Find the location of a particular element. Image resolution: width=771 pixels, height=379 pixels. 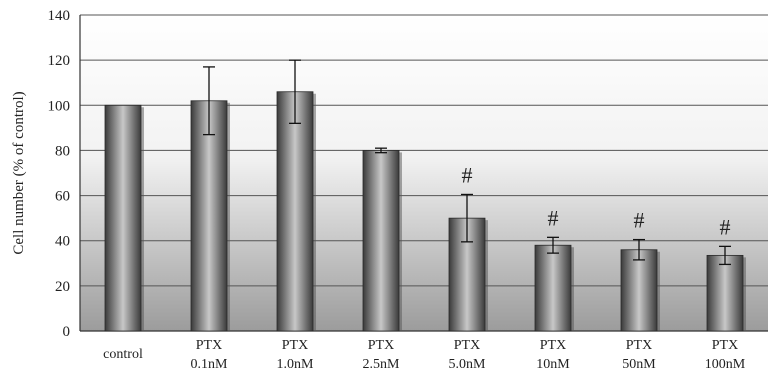

y-tick-label: 0 is located at coordinates (67, 332).